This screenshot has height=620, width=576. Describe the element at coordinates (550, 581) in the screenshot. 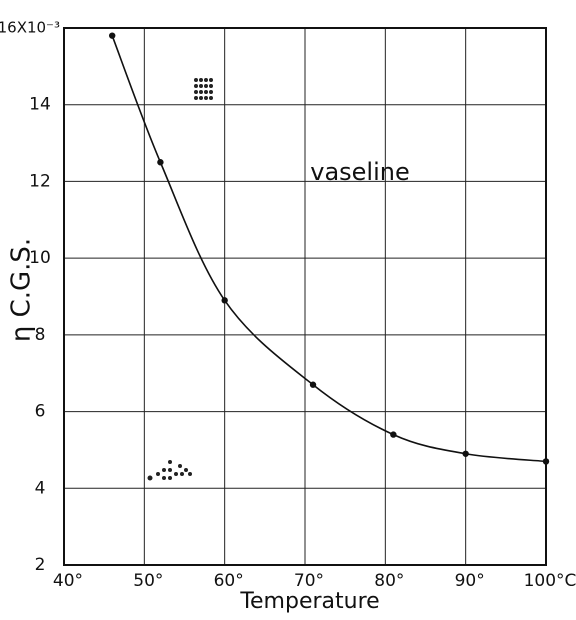

I see `x-tick-label: 100°C` at that location.